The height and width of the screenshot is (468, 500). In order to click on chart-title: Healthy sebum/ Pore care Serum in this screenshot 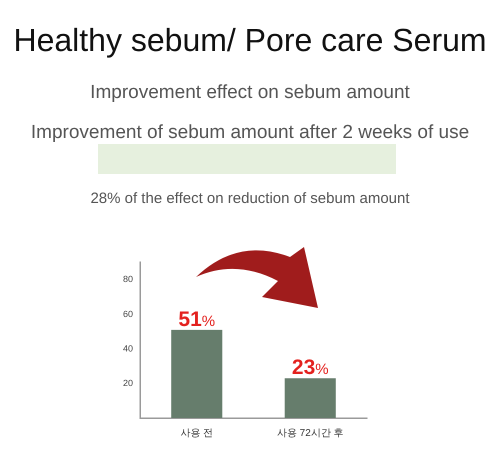, I will do `click(250, 40)`.